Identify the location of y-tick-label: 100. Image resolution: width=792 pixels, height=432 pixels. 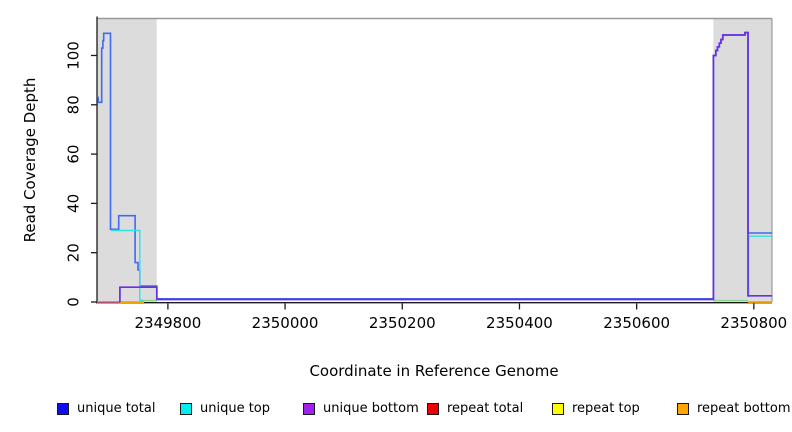
(74, 55).